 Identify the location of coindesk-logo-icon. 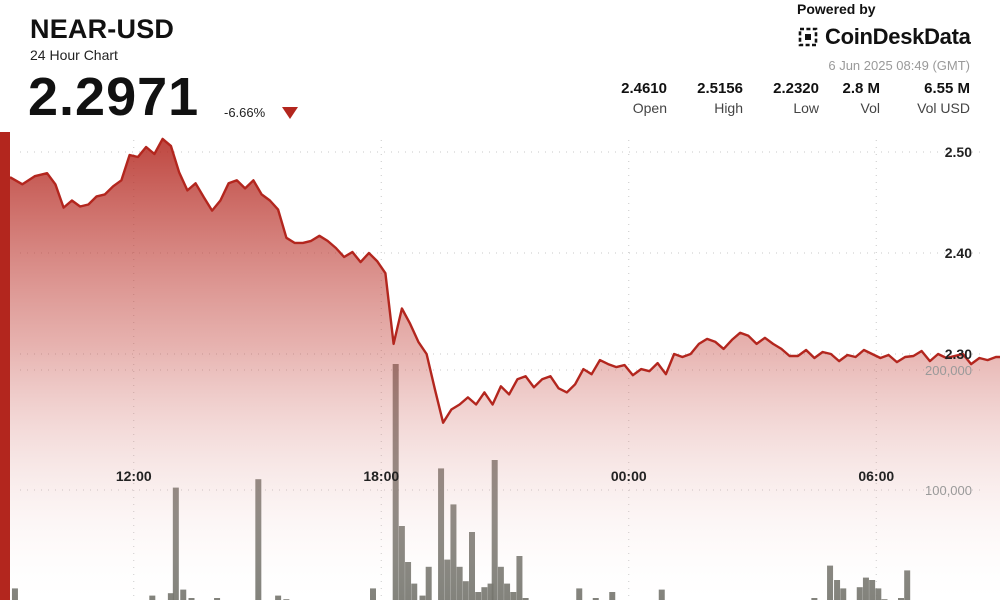
(808, 37).